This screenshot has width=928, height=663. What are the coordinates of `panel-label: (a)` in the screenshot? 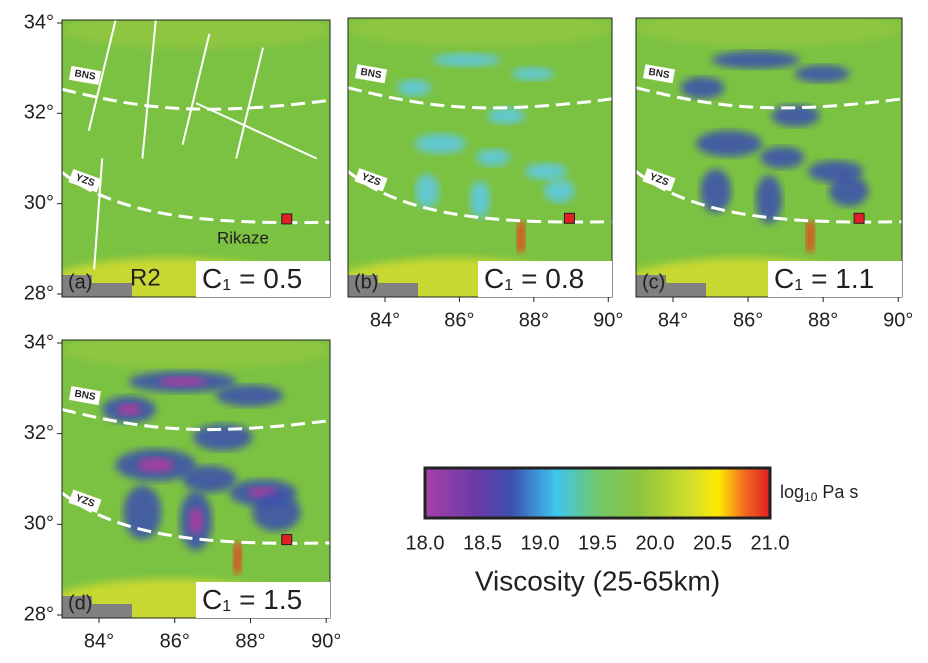 It's located at (80, 282).